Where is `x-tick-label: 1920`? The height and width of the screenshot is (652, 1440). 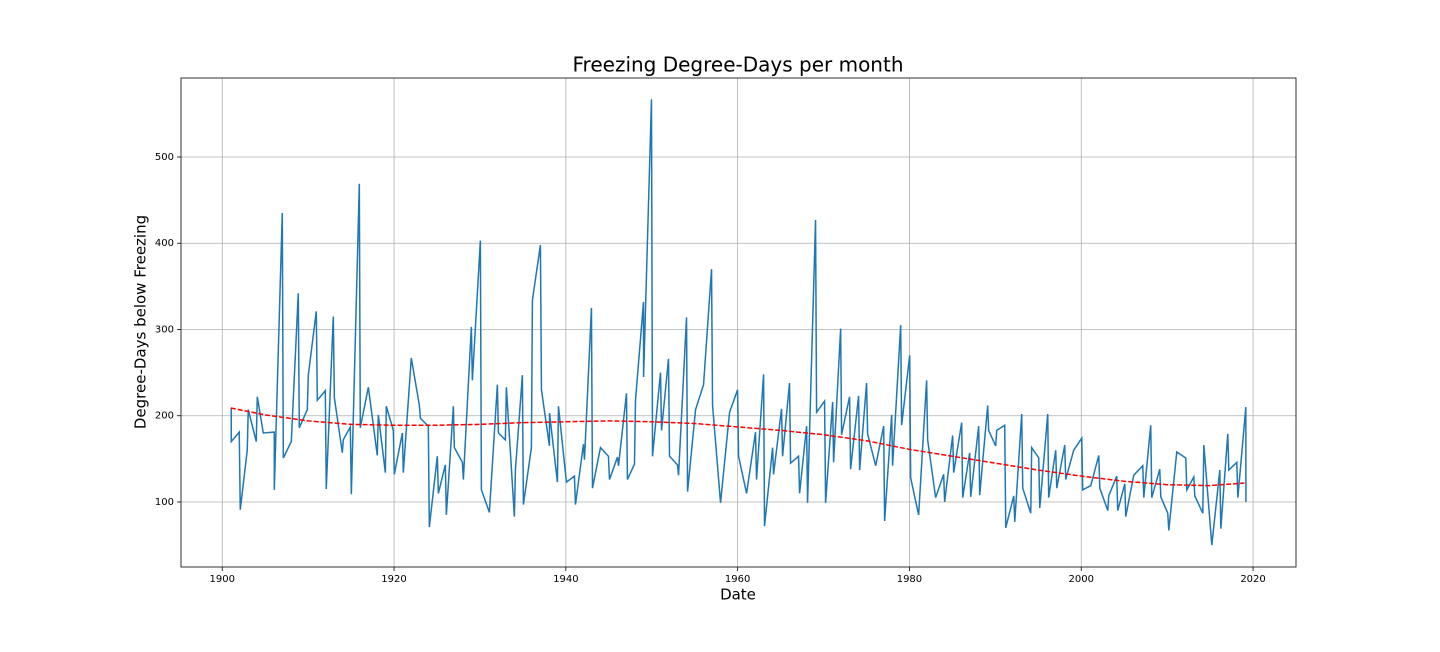
x-tick-label: 1920 is located at coordinates (393, 579).